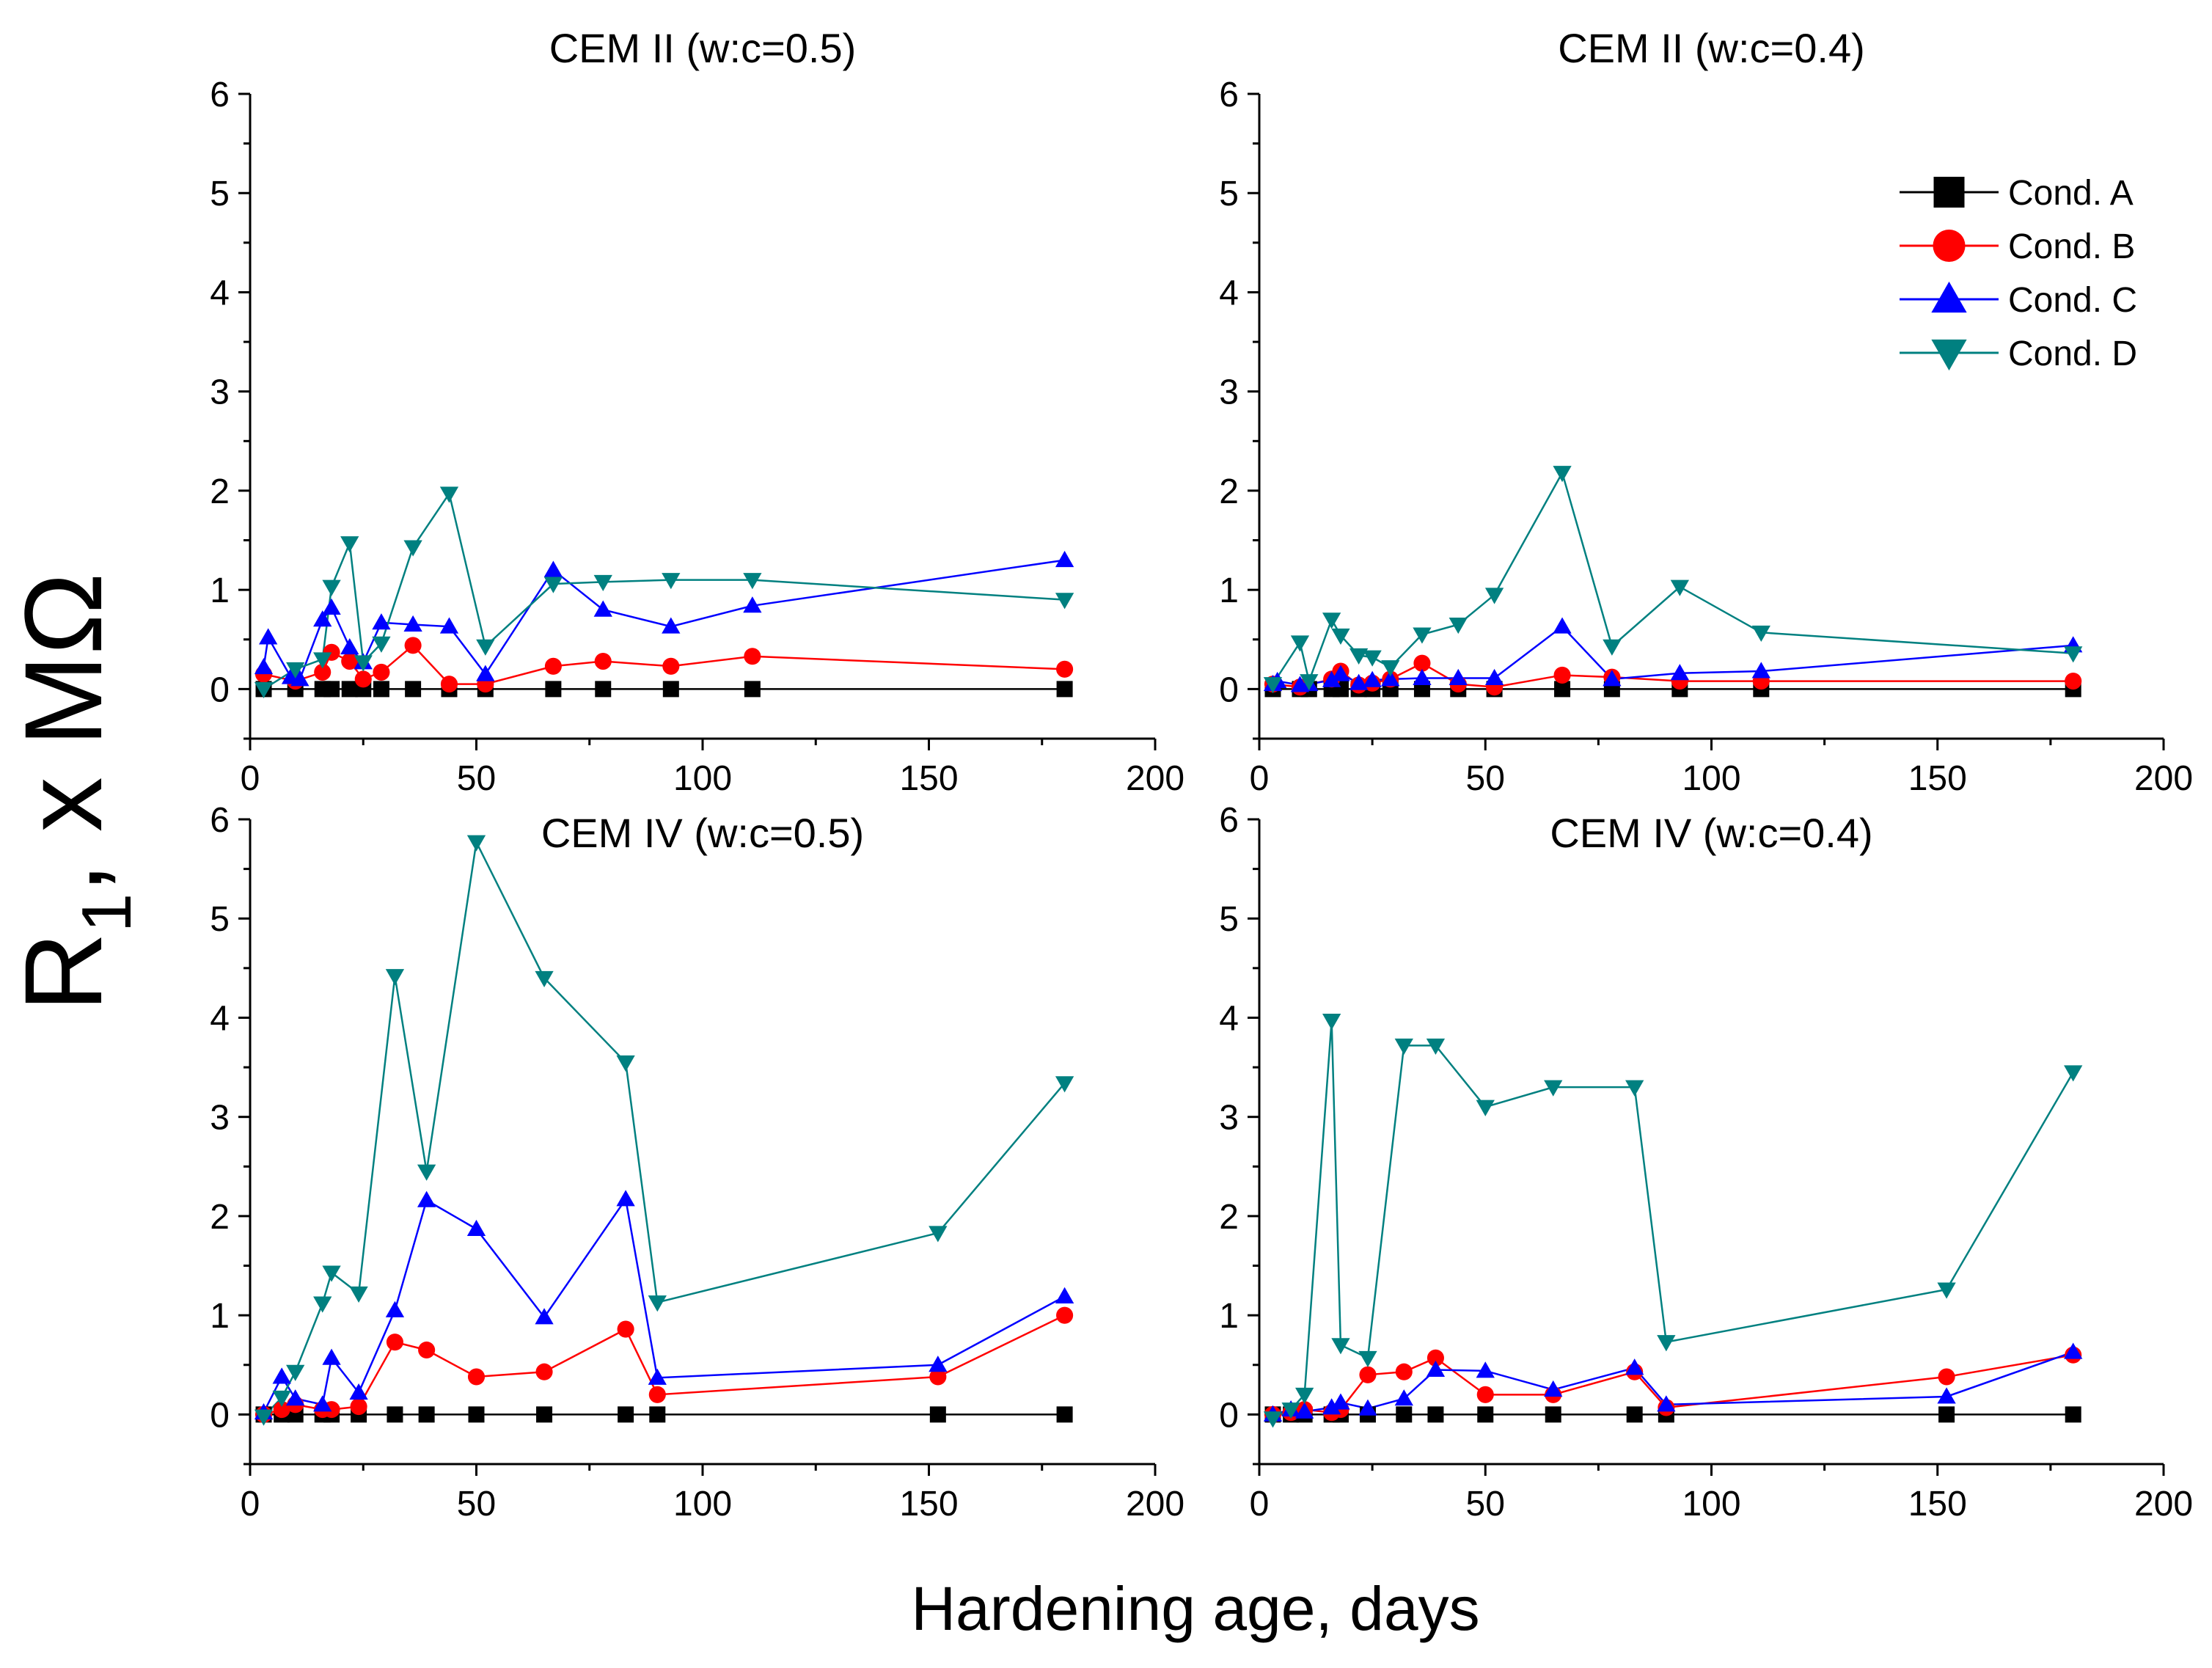 This screenshot has width=2212, height=1668. What do you see at coordinates (1260, 1504) in the screenshot?
I see `cem4-wc04-xtick-label: 0` at bounding box center [1260, 1504].